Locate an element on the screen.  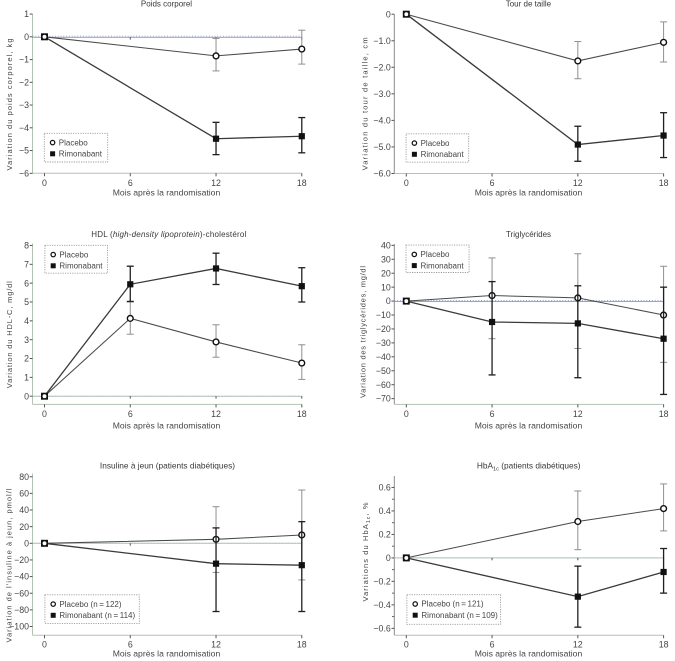
svg-text: −3 is located at coordinates (24, 105).